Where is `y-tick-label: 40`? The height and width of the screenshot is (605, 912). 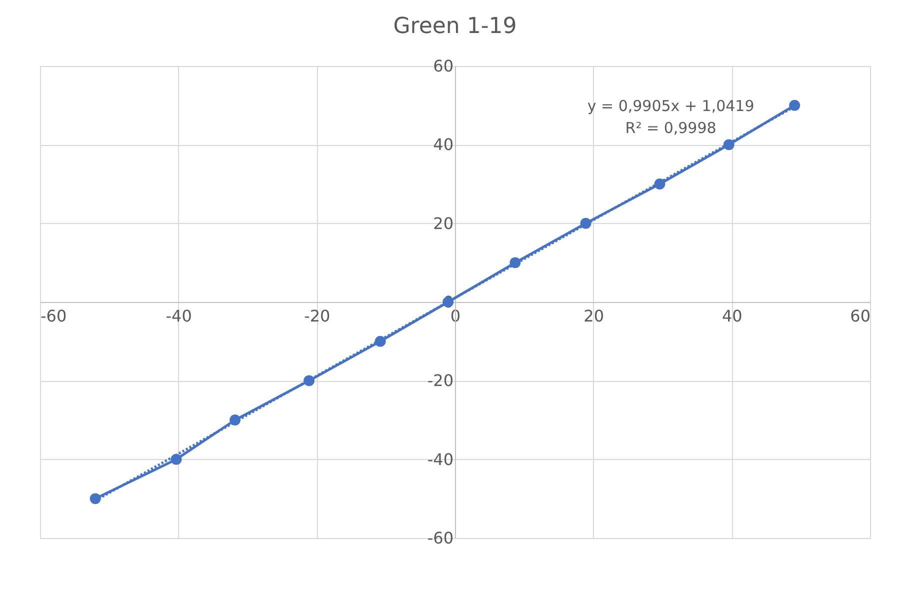
y-tick-label: 40 is located at coordinates (443, 144).